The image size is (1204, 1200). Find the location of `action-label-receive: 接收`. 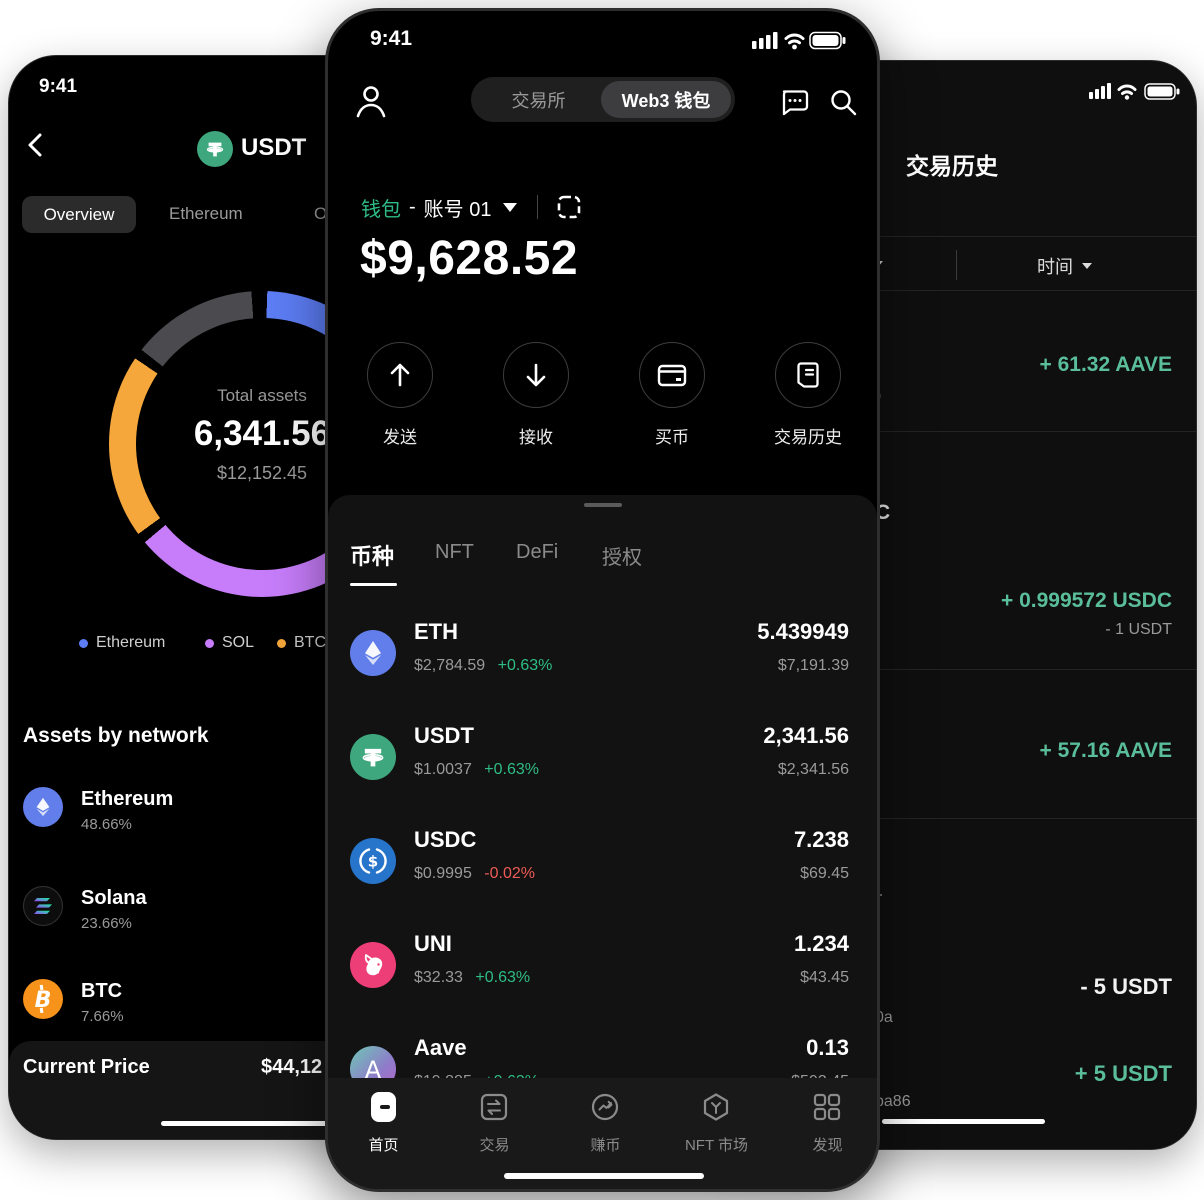

action-label-receive: 接收 is located at coordinates (536, 437).